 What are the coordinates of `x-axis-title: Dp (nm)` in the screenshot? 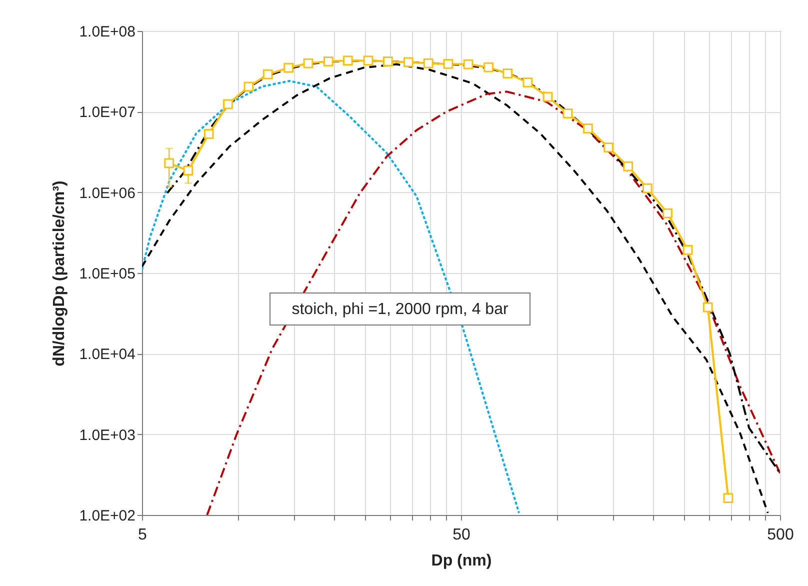 It's located at (461, 561).